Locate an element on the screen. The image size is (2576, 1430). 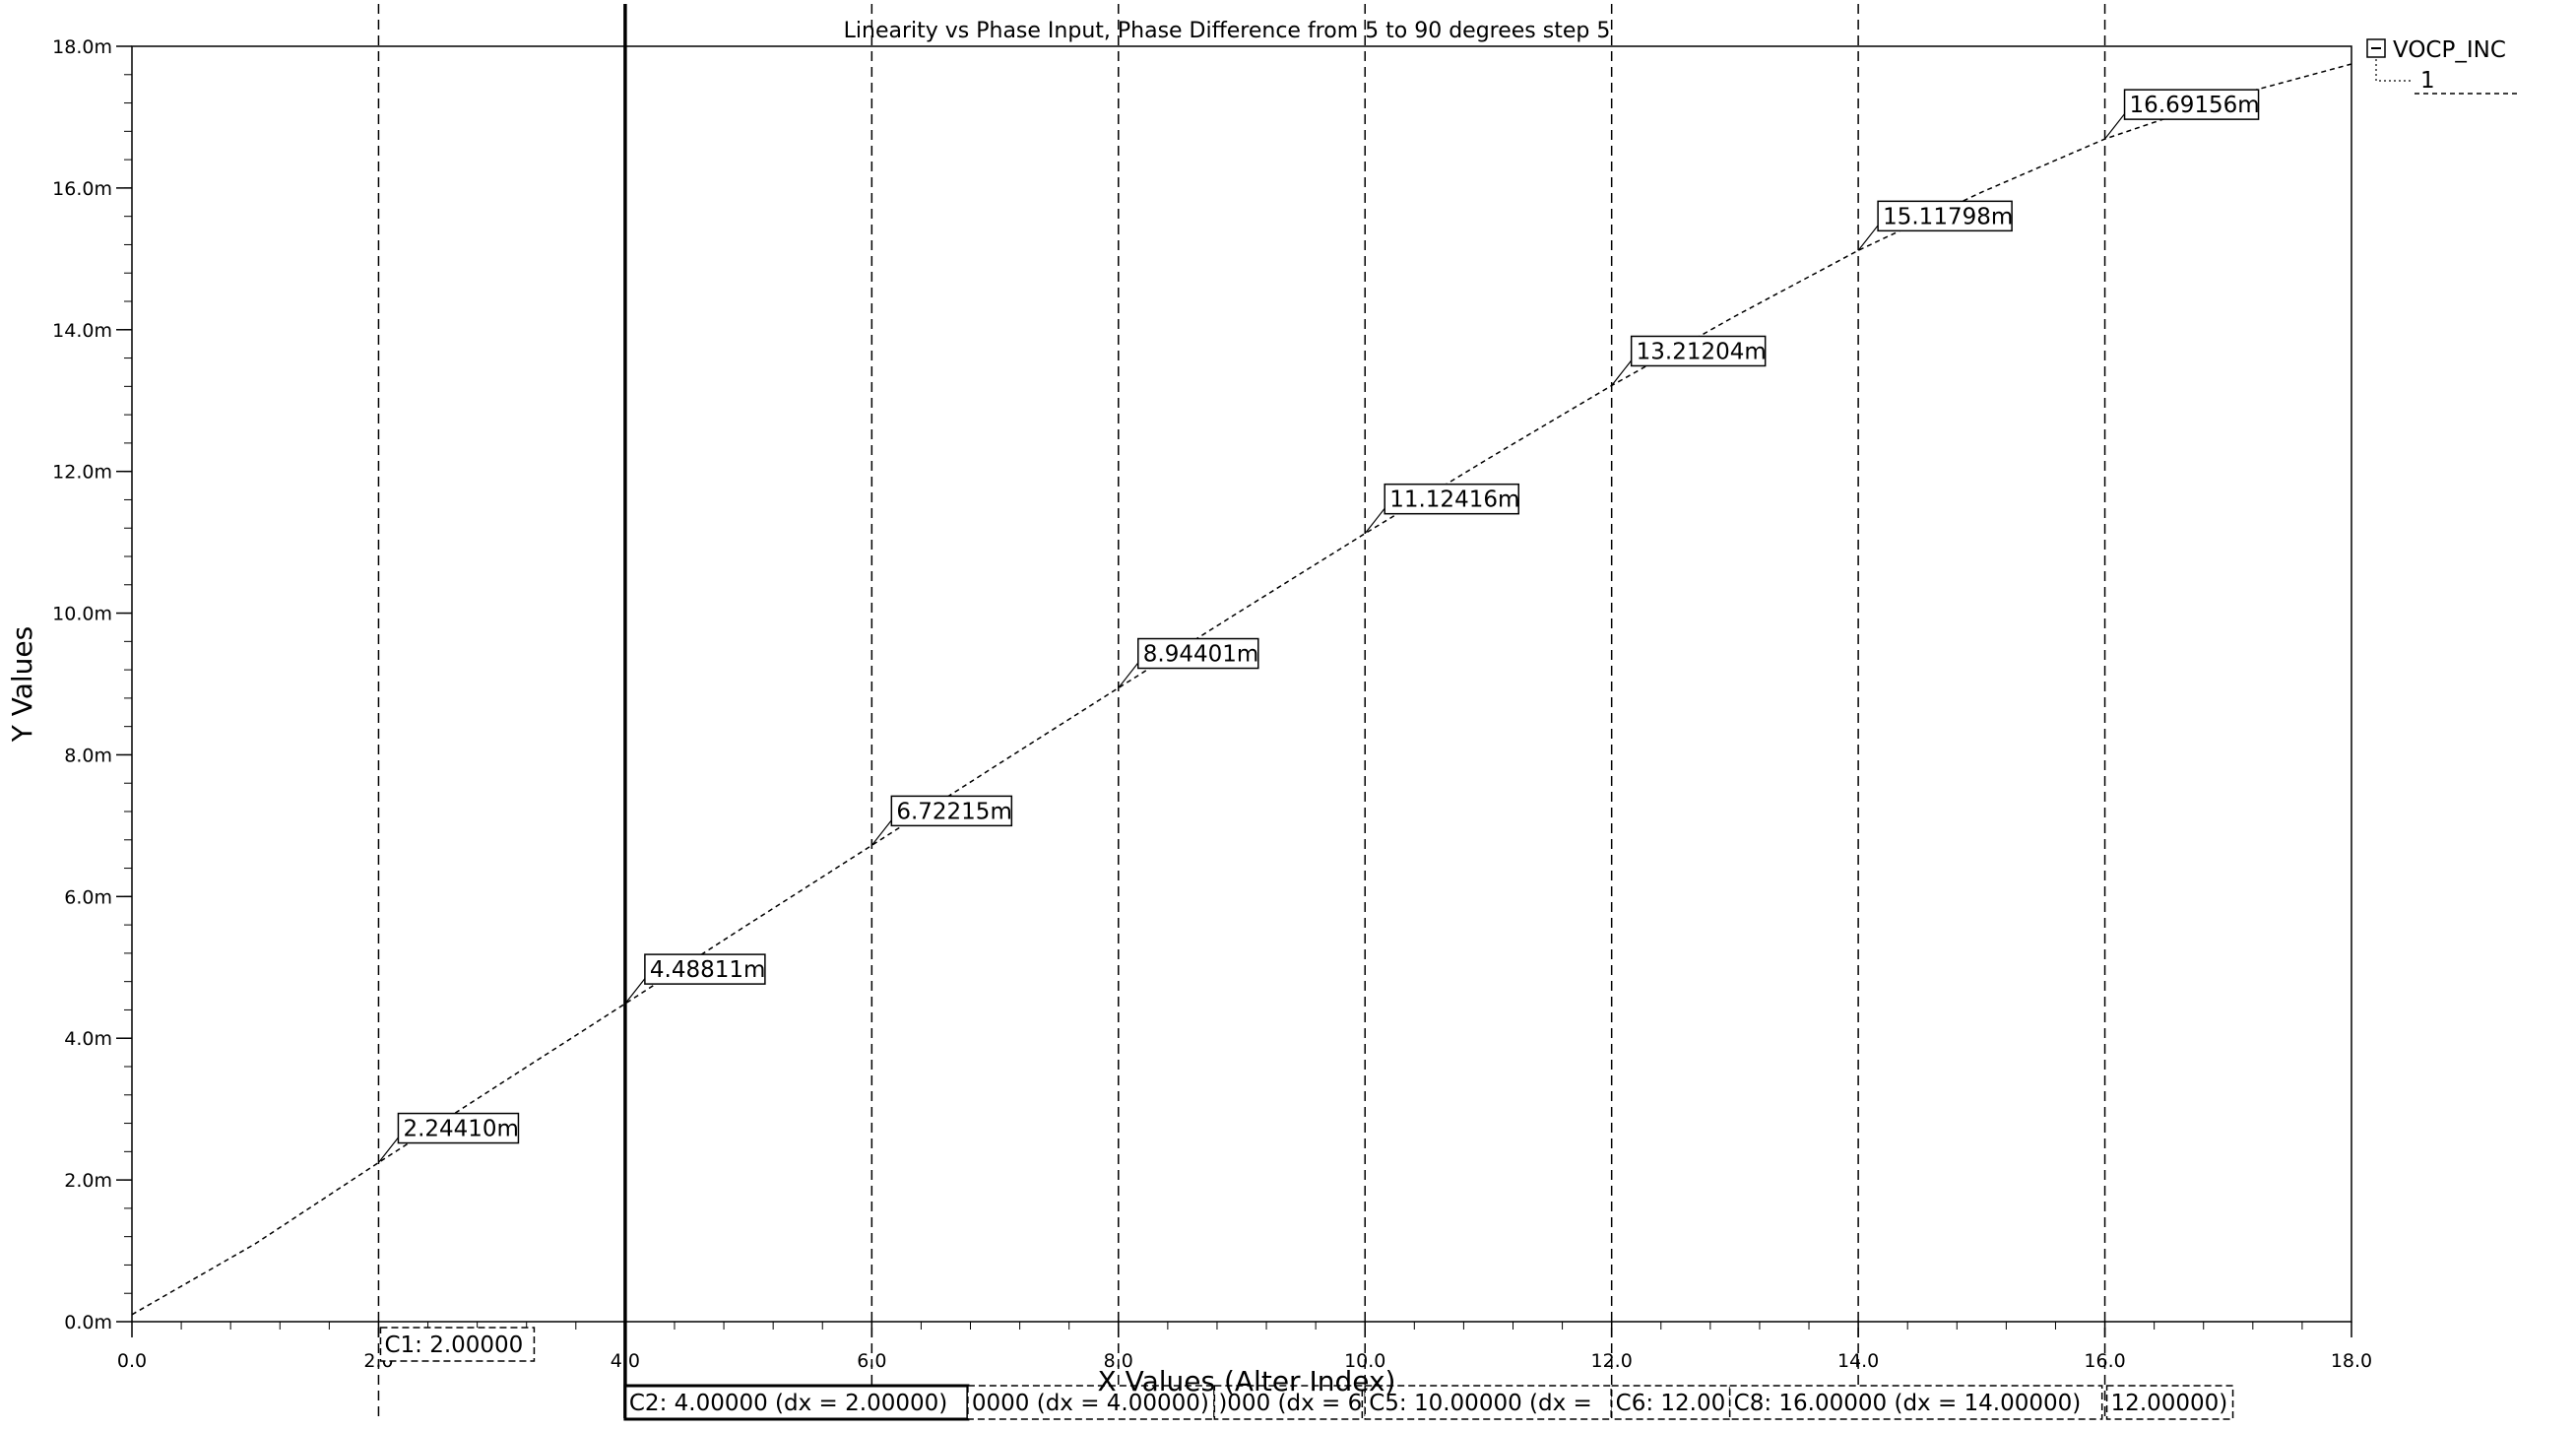
y-tick-label: 10.0m is located at coordinates (82, 614).